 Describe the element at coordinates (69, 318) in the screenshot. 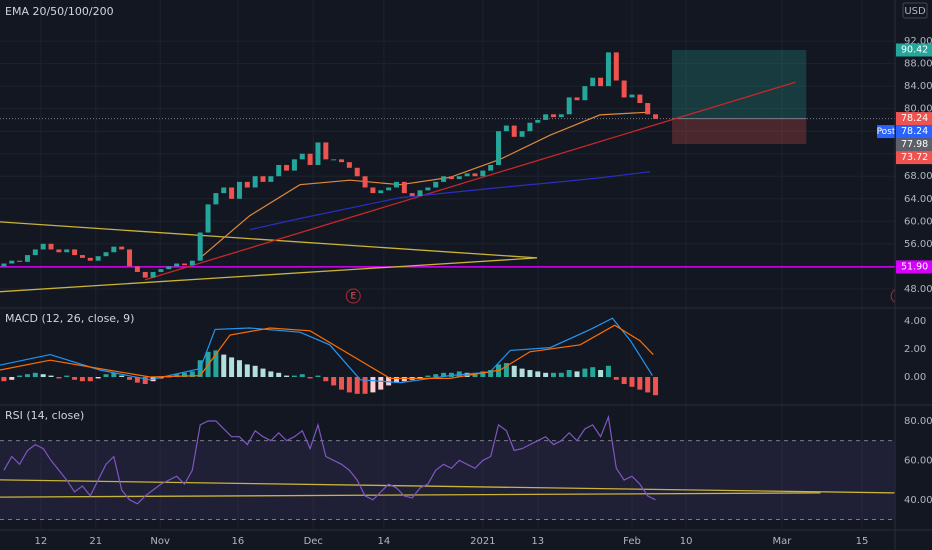

I see `macd-title: MACD (12, 26, close, 9)` at that location.